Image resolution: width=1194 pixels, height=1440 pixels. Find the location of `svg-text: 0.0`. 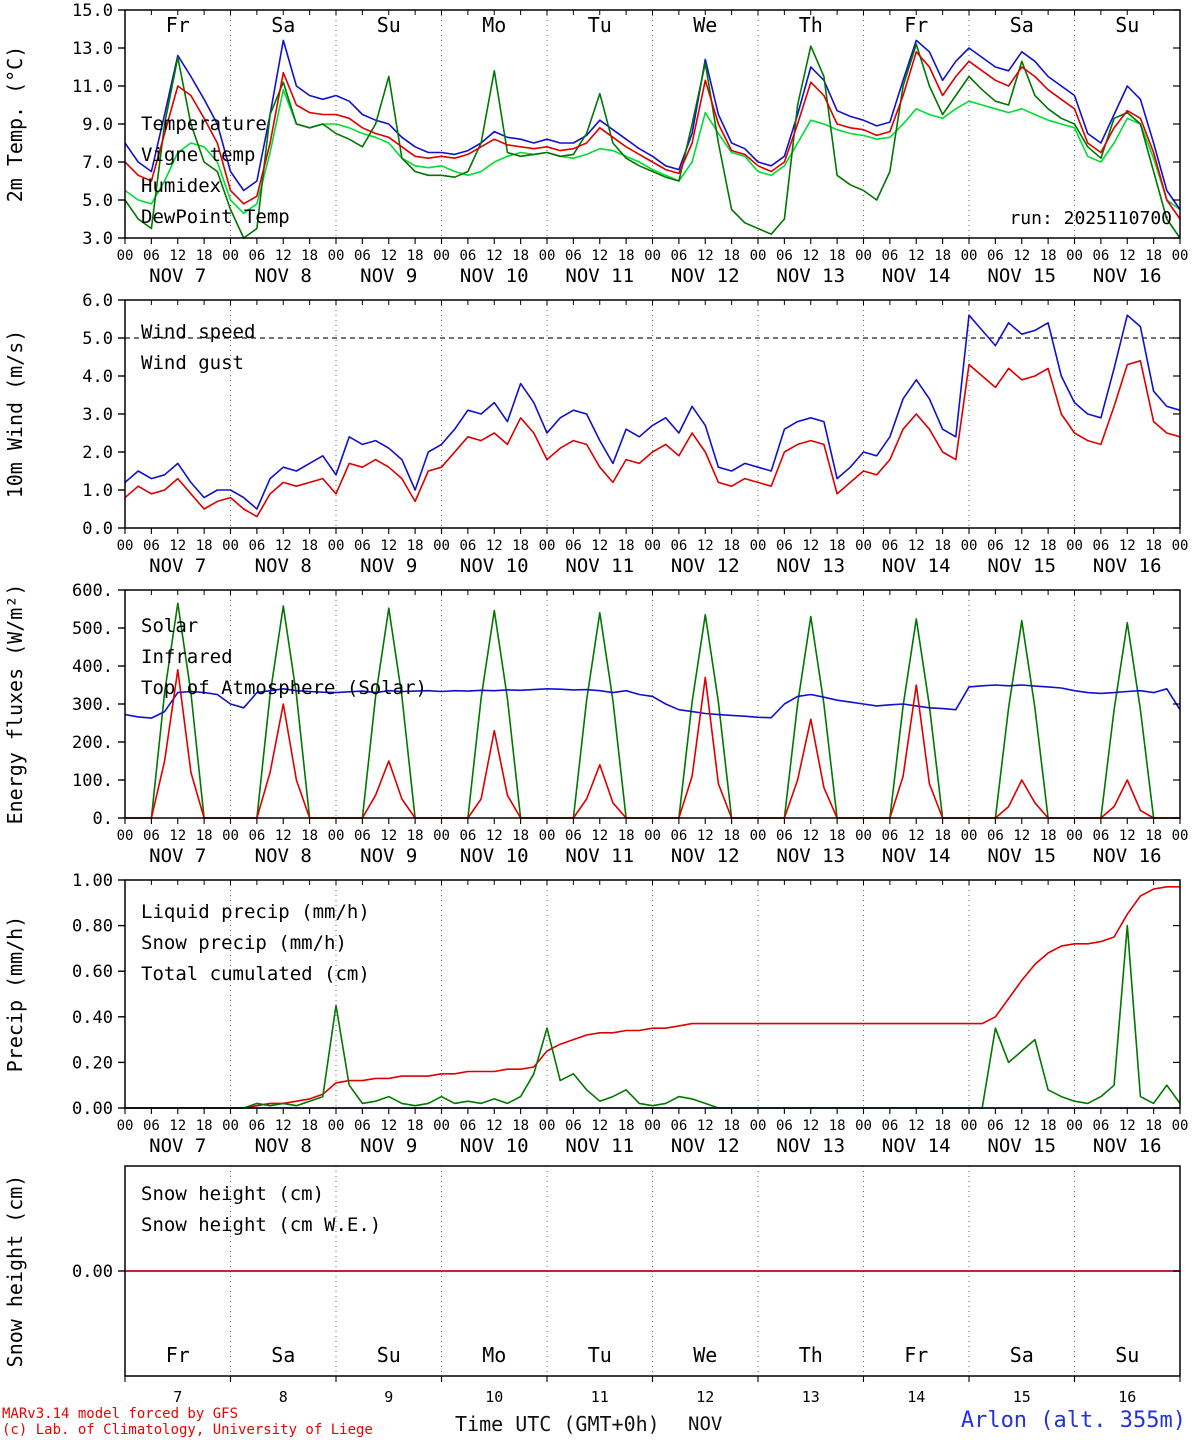

svg-text: 0.0 is located at coordinates (97, 529).